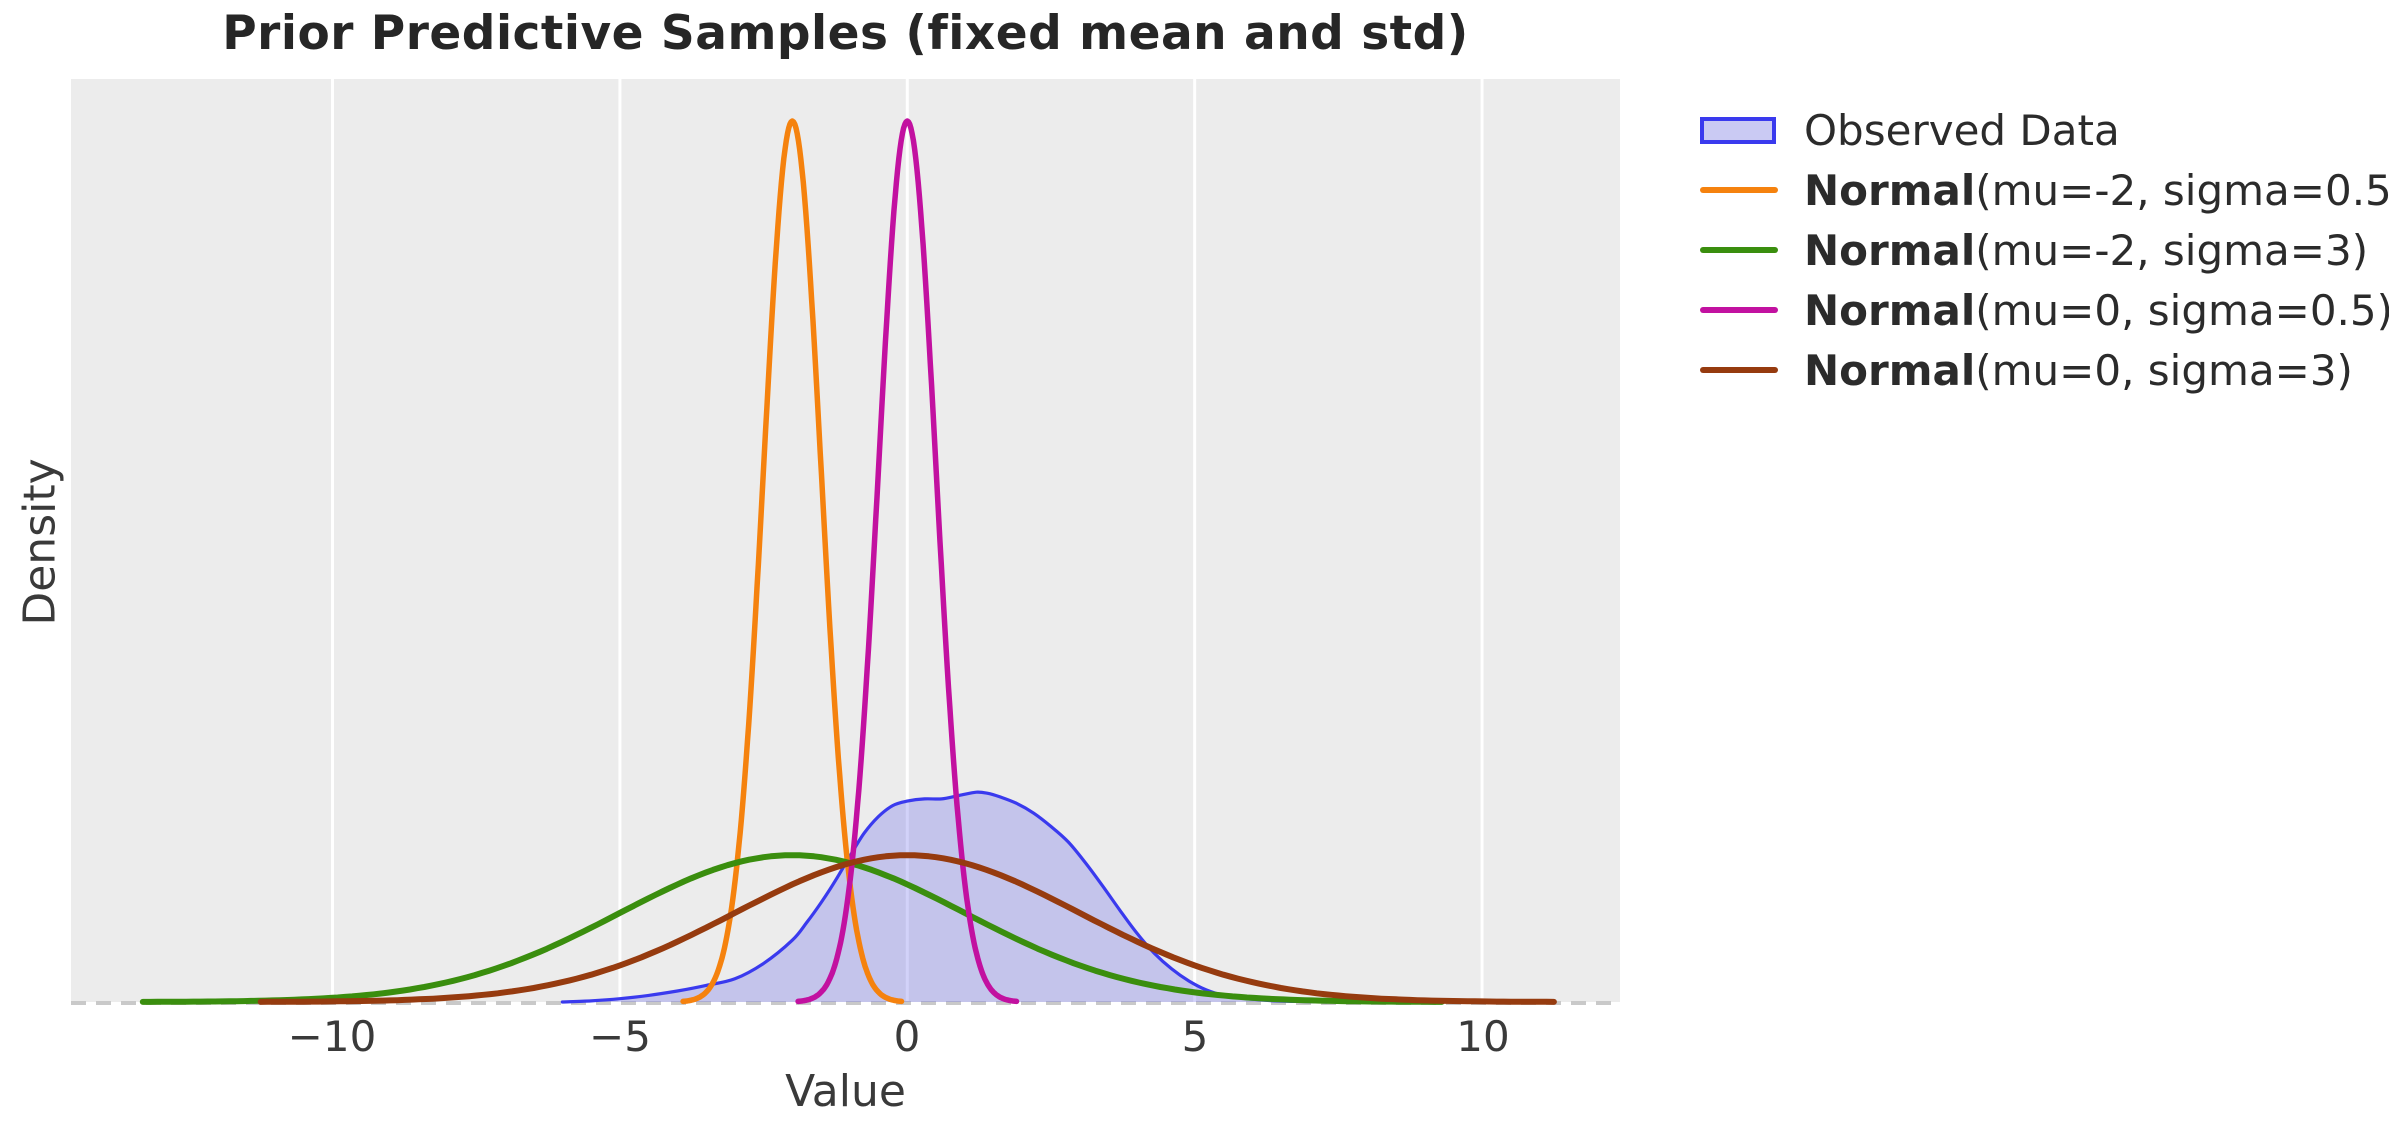 Image resolution: width=2389 pixels, height=1122 pixels. I want to click on green-line-icon, so click(1739, 250).